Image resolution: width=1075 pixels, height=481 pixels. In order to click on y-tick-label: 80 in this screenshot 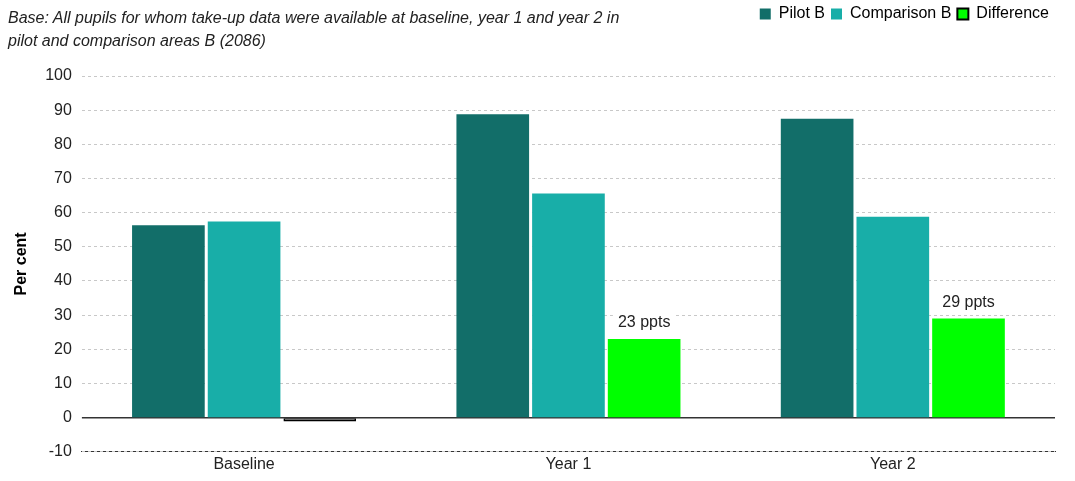, I will do `click(63, 143)`.